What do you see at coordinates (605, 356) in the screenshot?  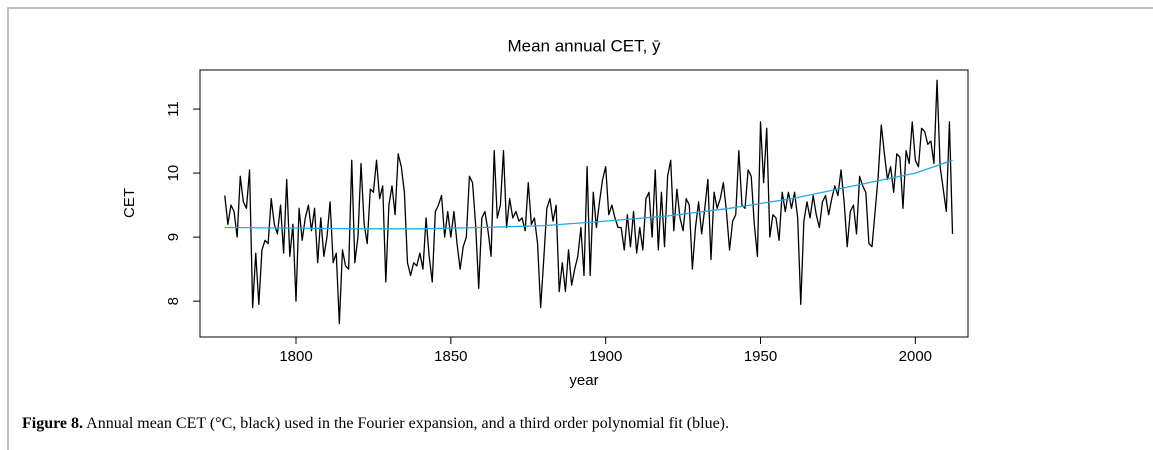 I see `x-tick-label: 1900` at bounding box center [605, 356].